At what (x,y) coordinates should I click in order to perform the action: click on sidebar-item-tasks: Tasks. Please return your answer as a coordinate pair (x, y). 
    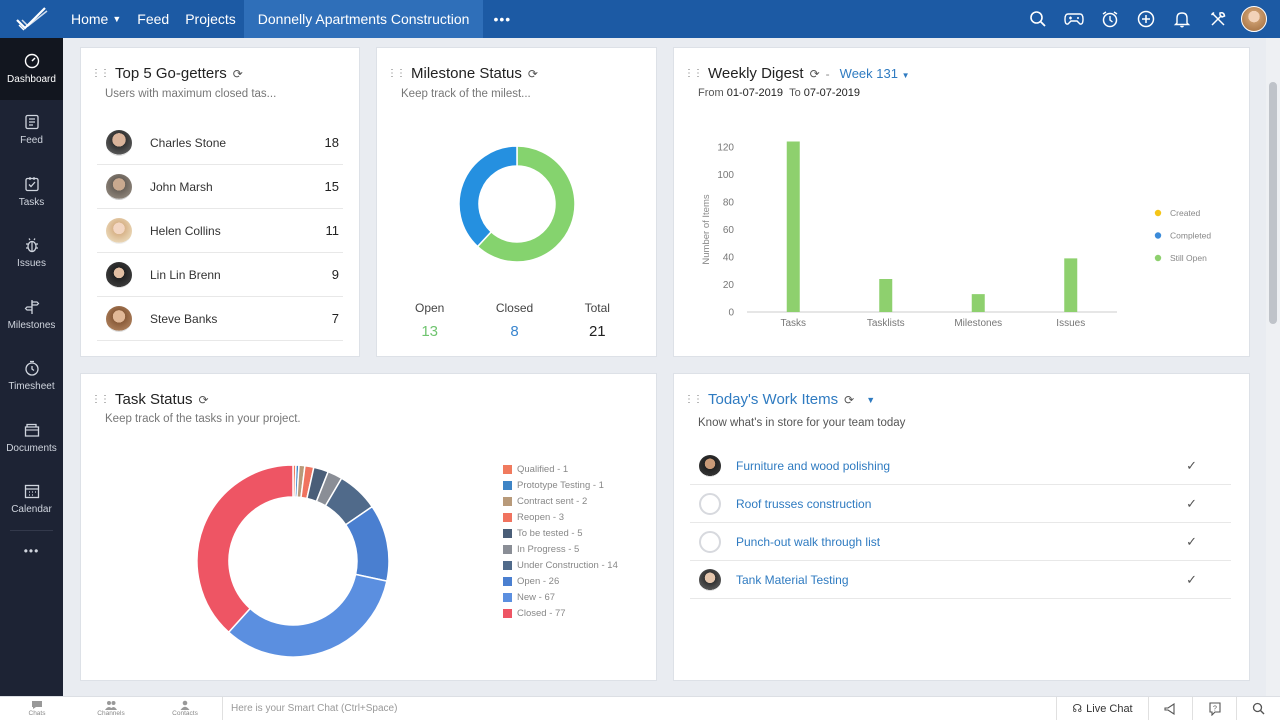
    Looking at the image, I should click on (31, 192).